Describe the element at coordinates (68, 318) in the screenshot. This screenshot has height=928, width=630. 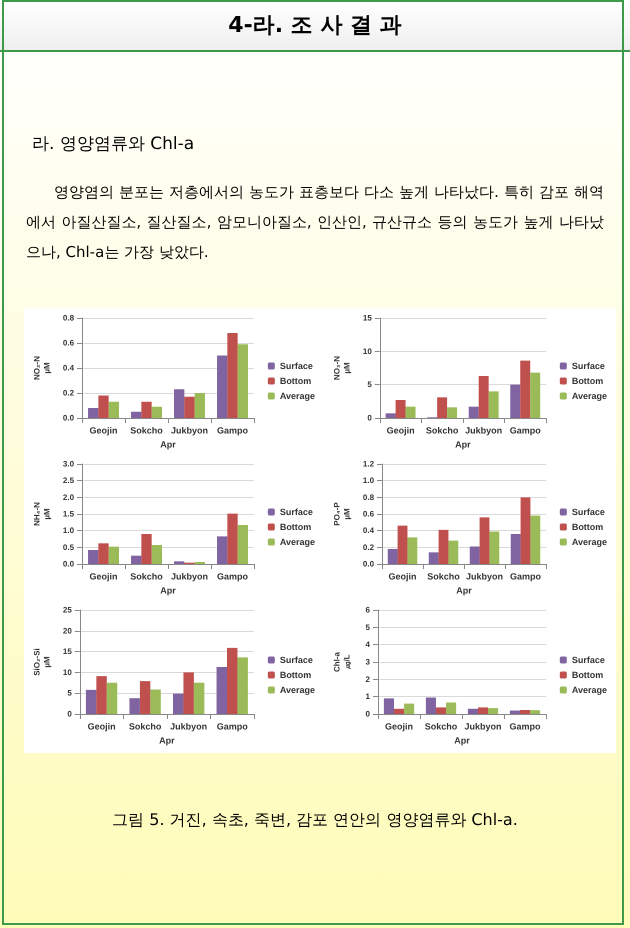
I see `y-tick-label: 0.8` at that location.